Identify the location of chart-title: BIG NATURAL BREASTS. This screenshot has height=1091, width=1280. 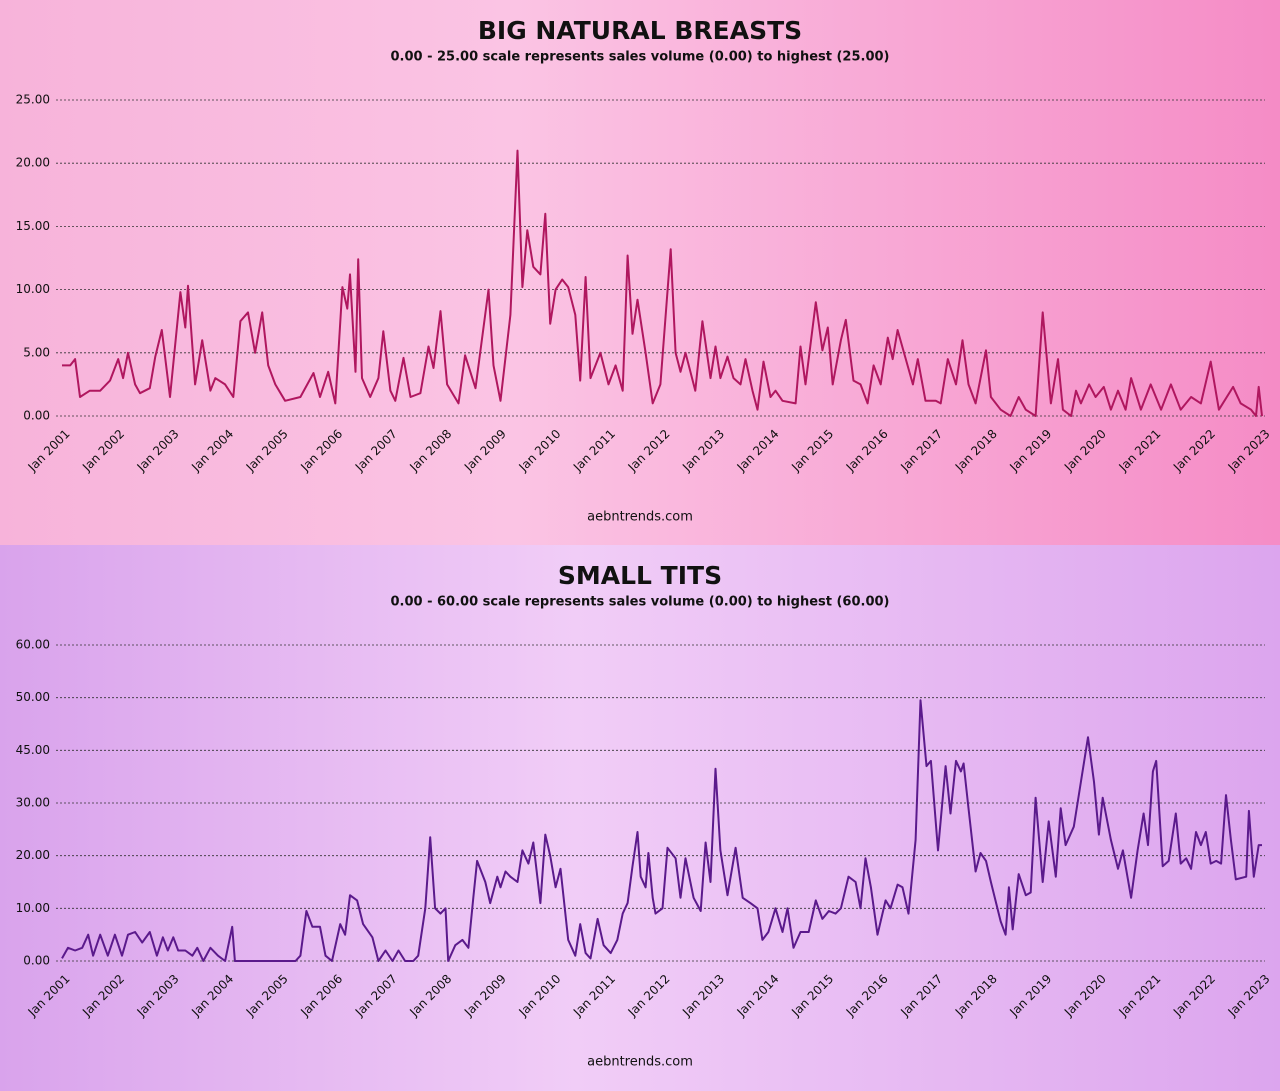
(640, 30).